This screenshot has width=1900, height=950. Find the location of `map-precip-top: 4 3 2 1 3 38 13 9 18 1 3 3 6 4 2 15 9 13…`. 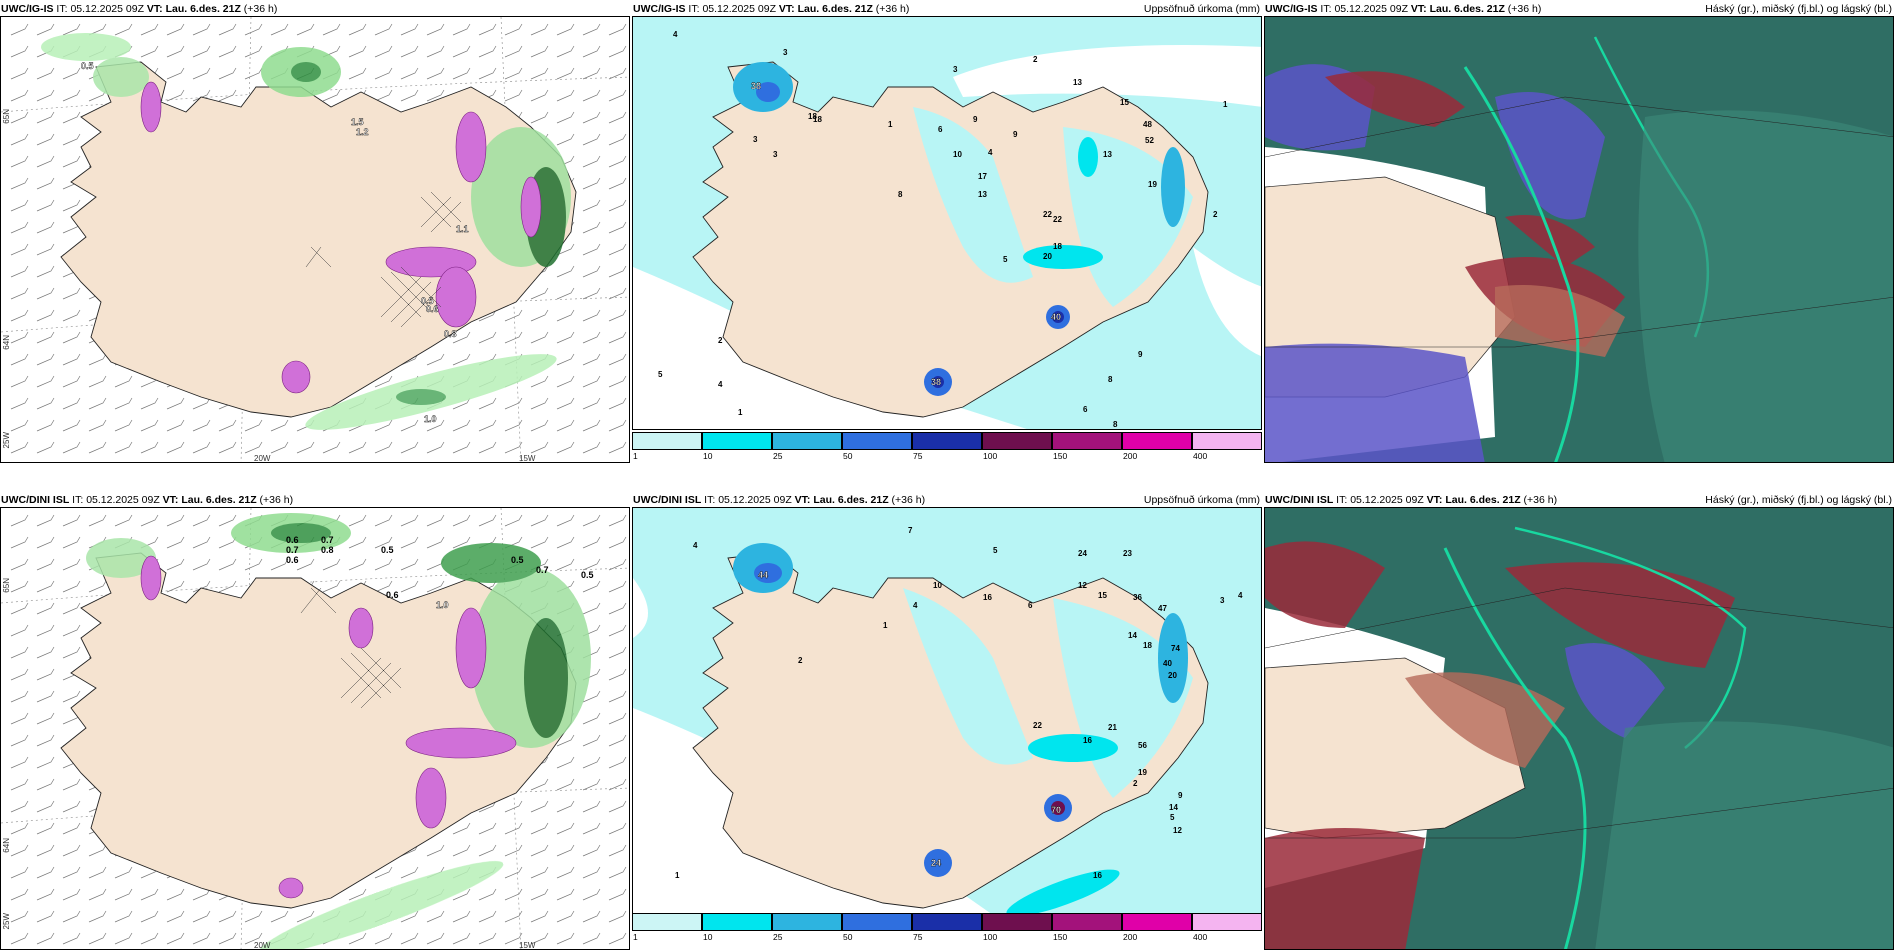

map-precip-top: 4 3 2 1 3 38 13 9 18 1 3 3 6 4 2 15 9 13… is located at coordinates (947, 223).